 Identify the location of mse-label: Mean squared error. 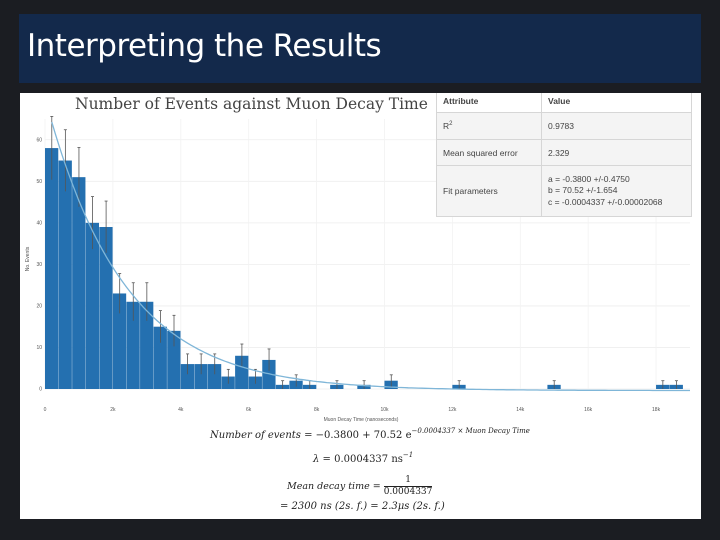
(489, 152).